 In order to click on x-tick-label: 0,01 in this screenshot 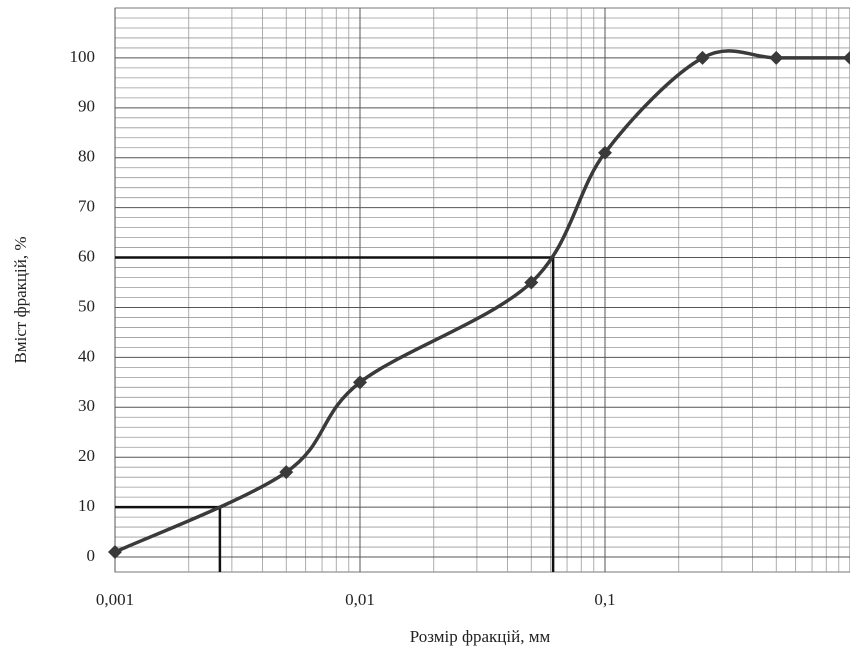, I will do `click(360, 599)`.